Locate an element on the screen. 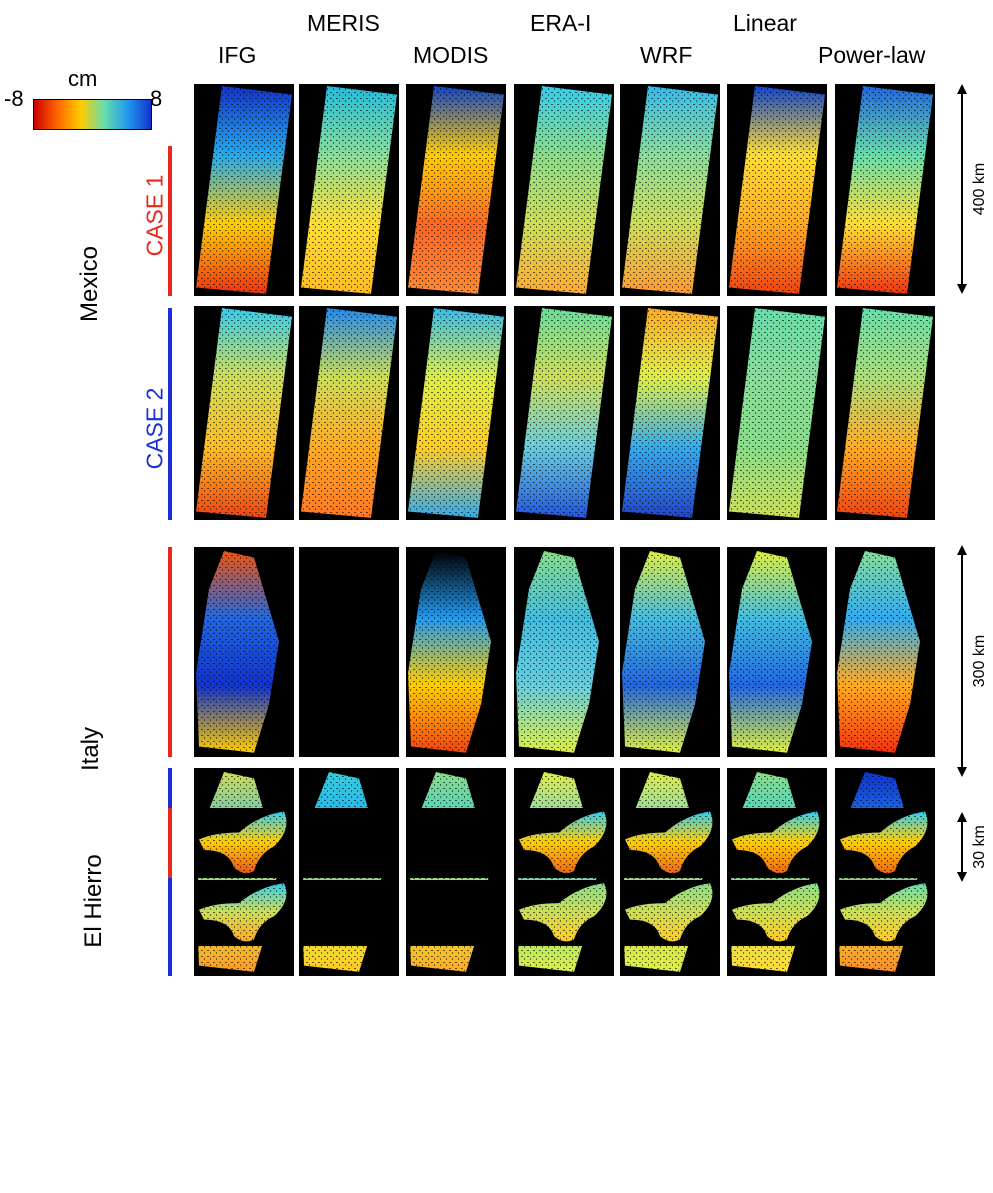  panel-italy-case1-powerlaw is located at coordinates (885, 652).